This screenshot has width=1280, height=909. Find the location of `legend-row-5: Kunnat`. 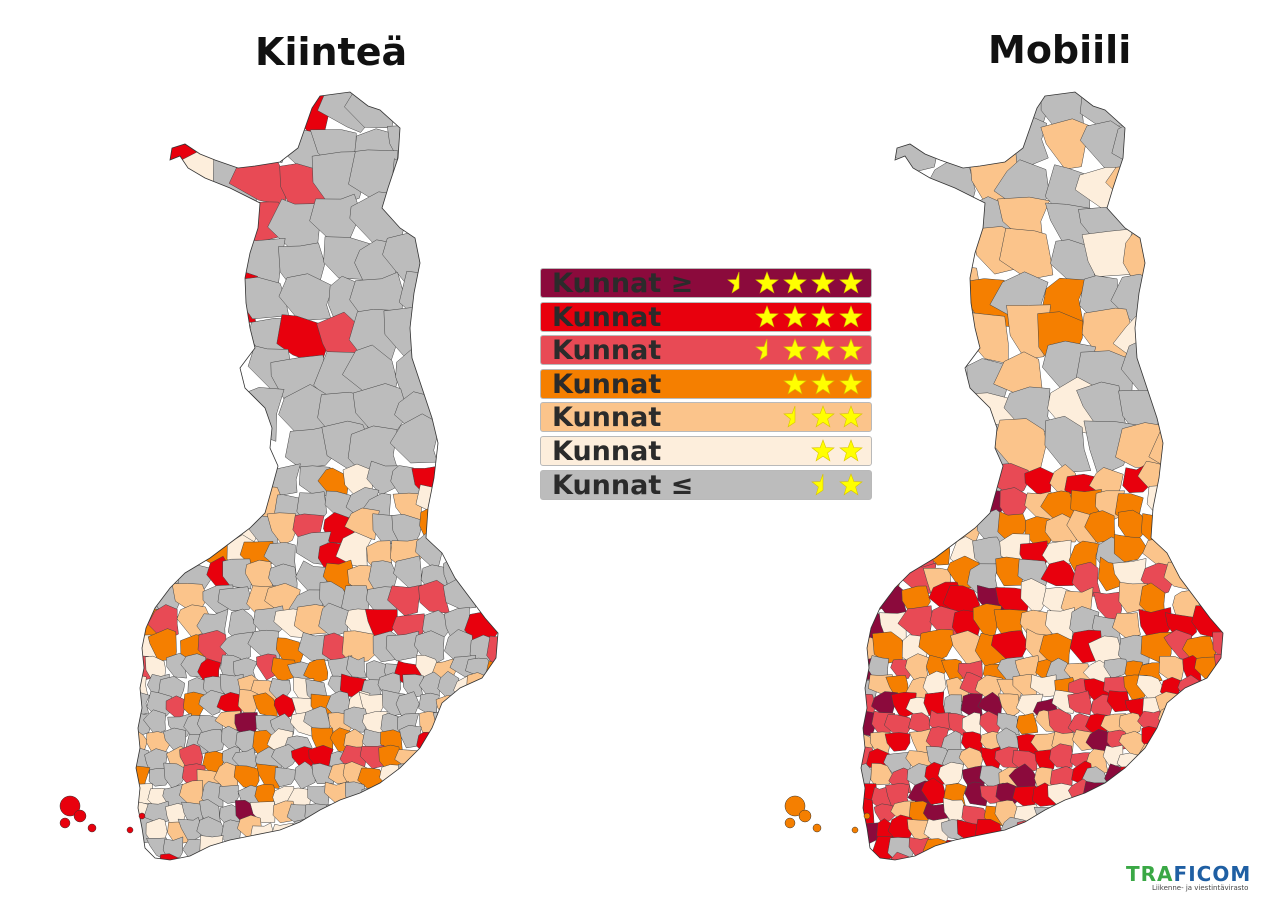

legend-row-5: Kunnat is located at coordinates (706, 418).